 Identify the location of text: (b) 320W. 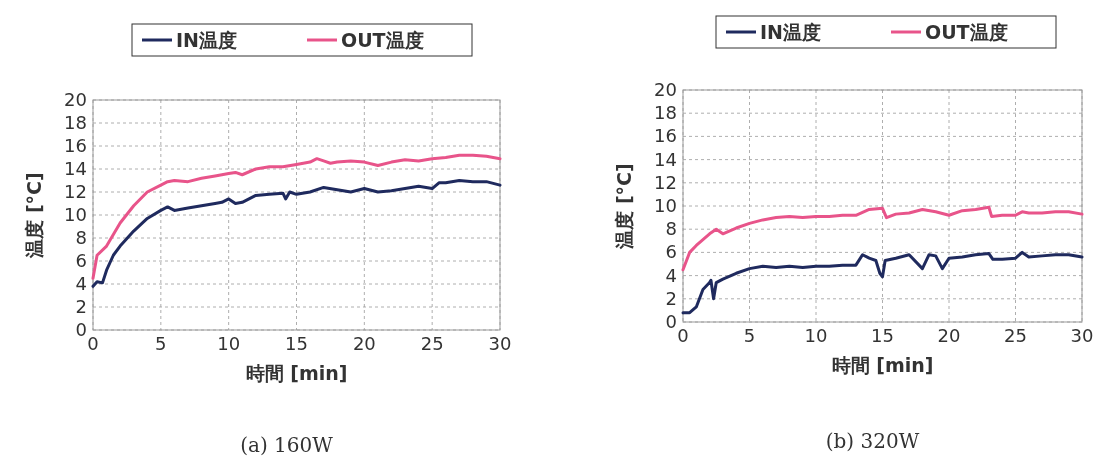
(872, 441).